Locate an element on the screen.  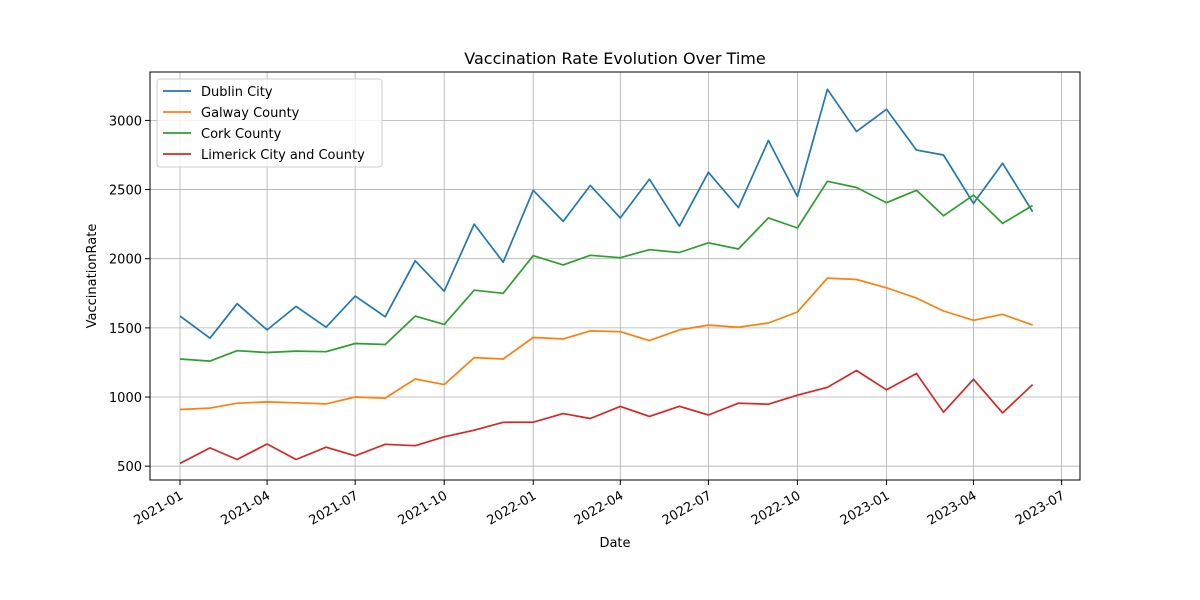
y-tick-label: 1000 is located at coordinates (125, 398).